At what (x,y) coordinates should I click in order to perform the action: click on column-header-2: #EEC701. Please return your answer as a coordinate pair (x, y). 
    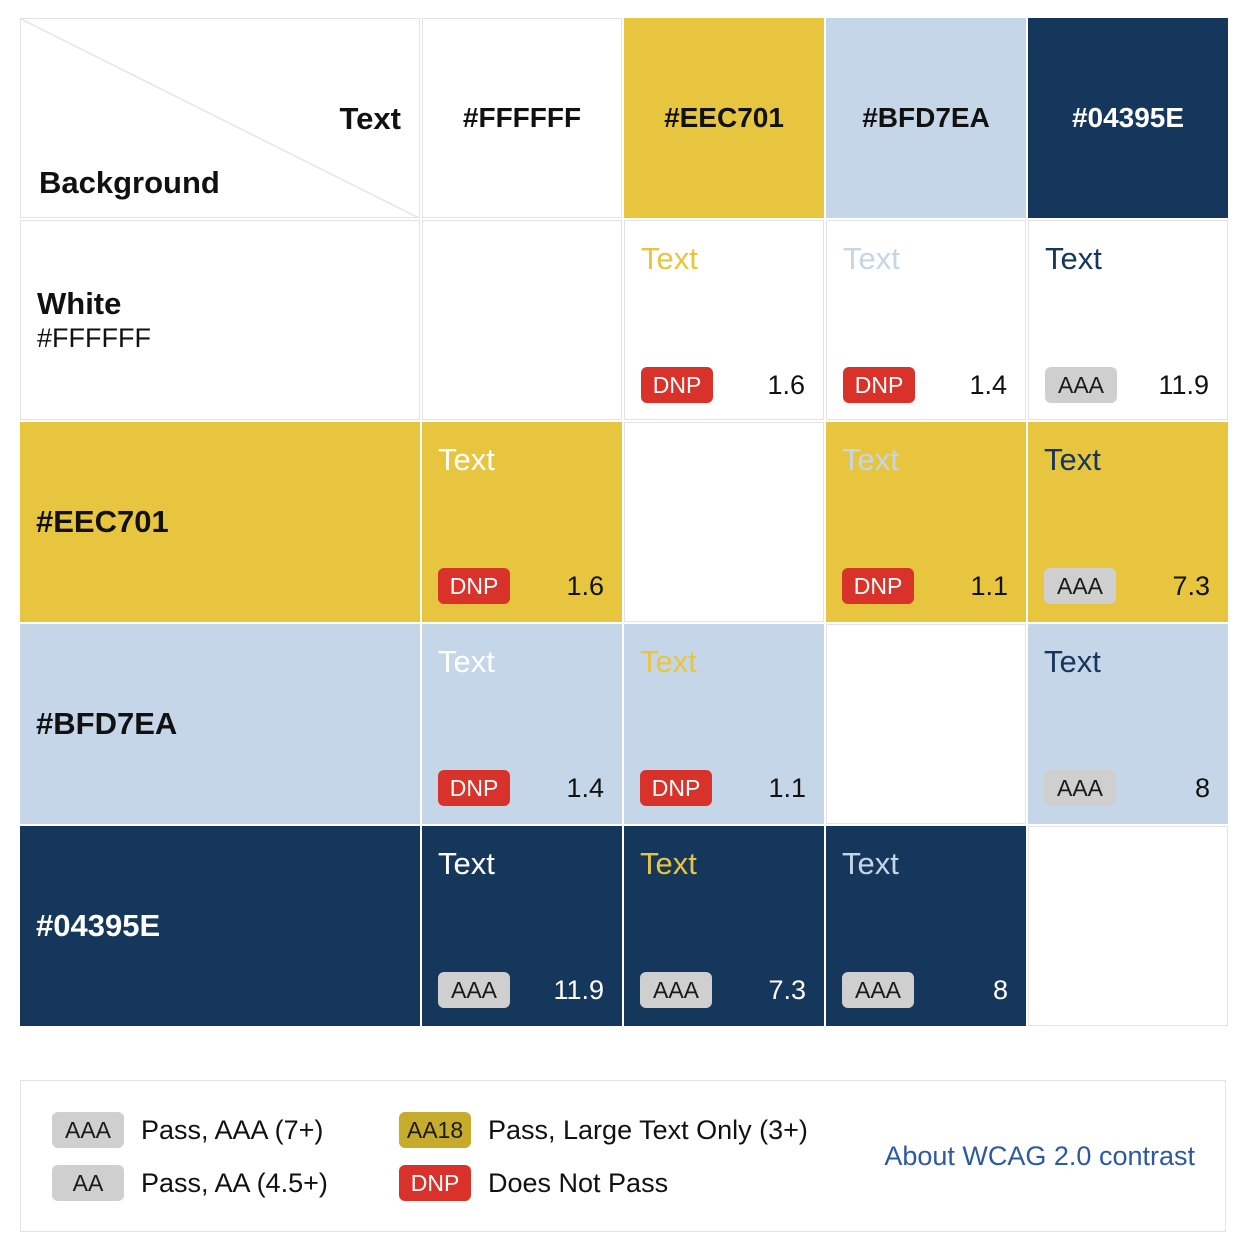
    Looking at the image, I should click on (724, 118).